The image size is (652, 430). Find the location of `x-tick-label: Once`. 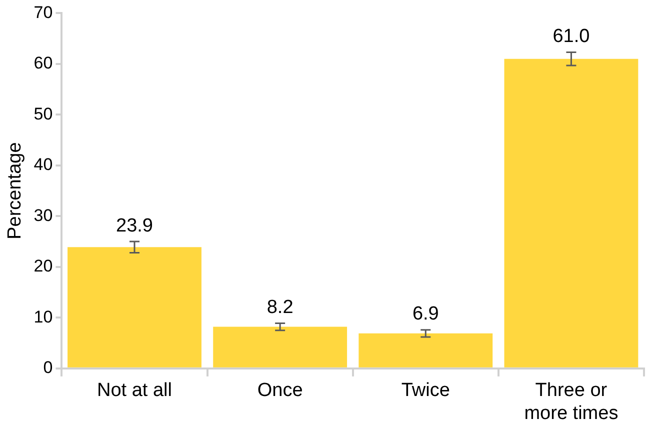

x-tick-label: Once is located at coordinates (280, 391).